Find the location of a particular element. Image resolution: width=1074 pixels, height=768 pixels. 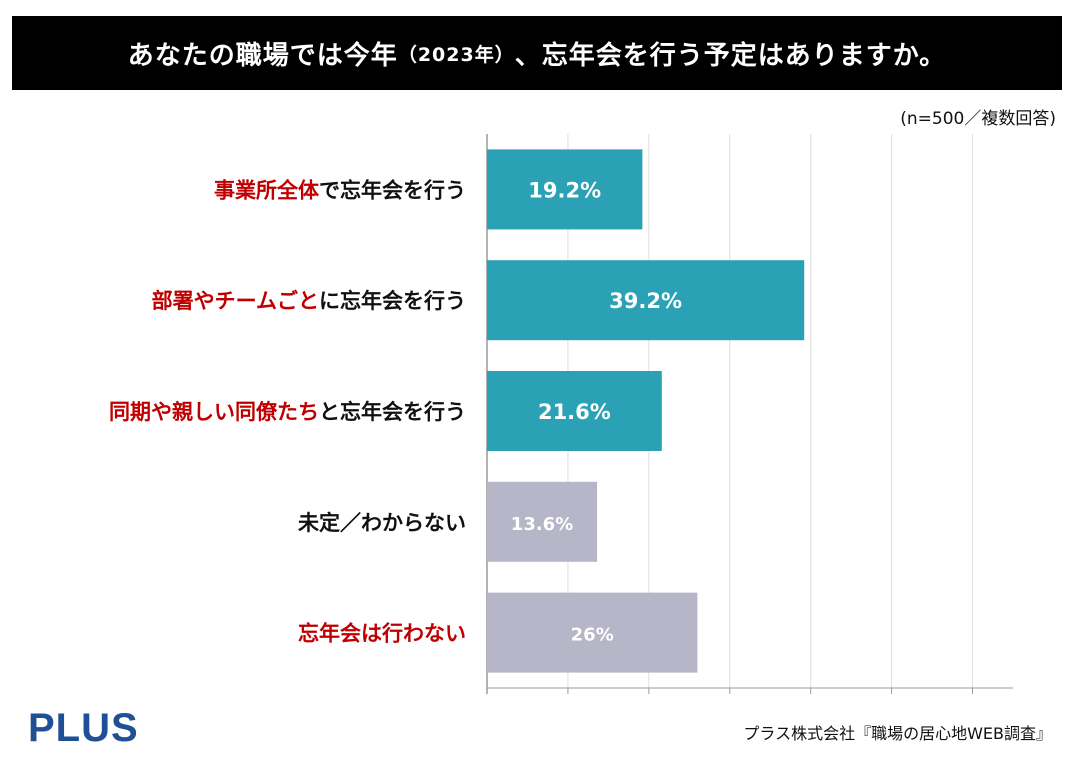

value-label: 21.6% is located at coordinates (574, 412).